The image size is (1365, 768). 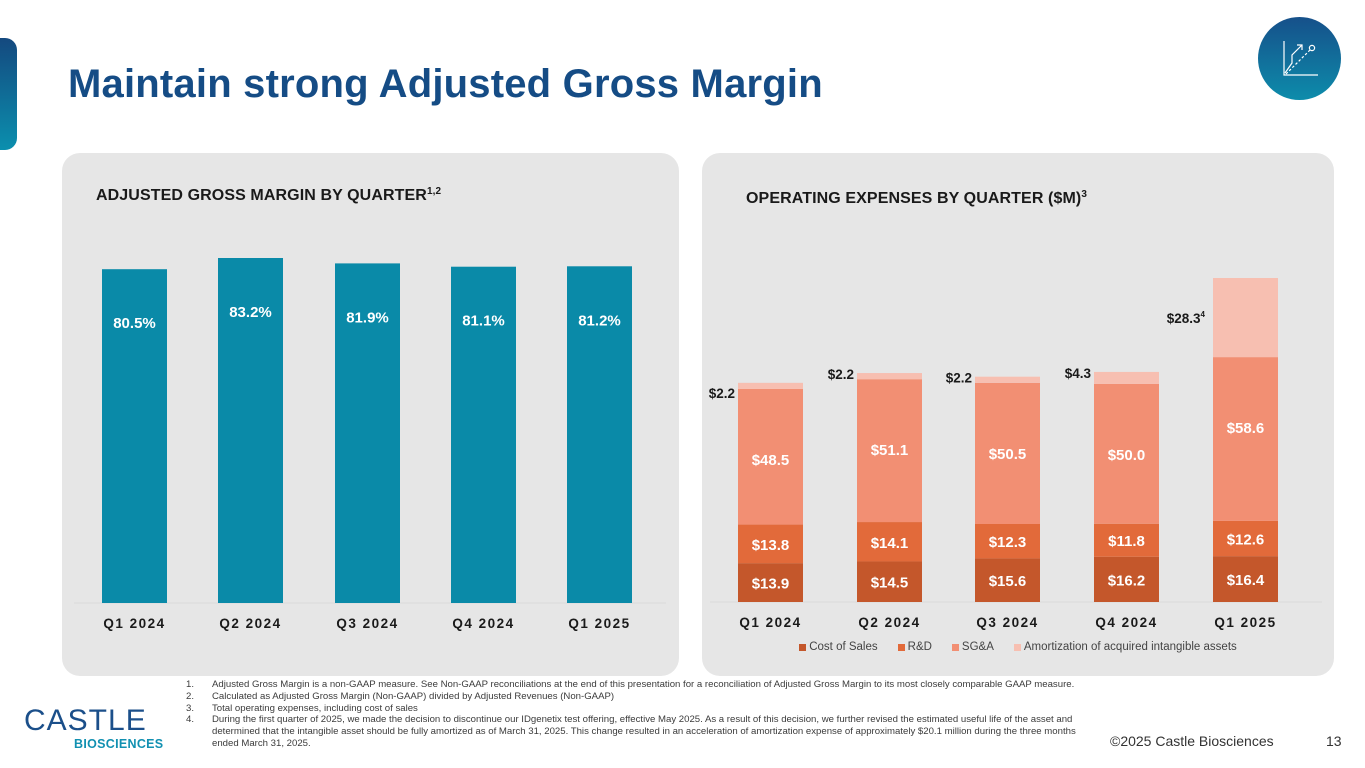 I want to click on growth-chart-icon, so click(x=1300, y=58).